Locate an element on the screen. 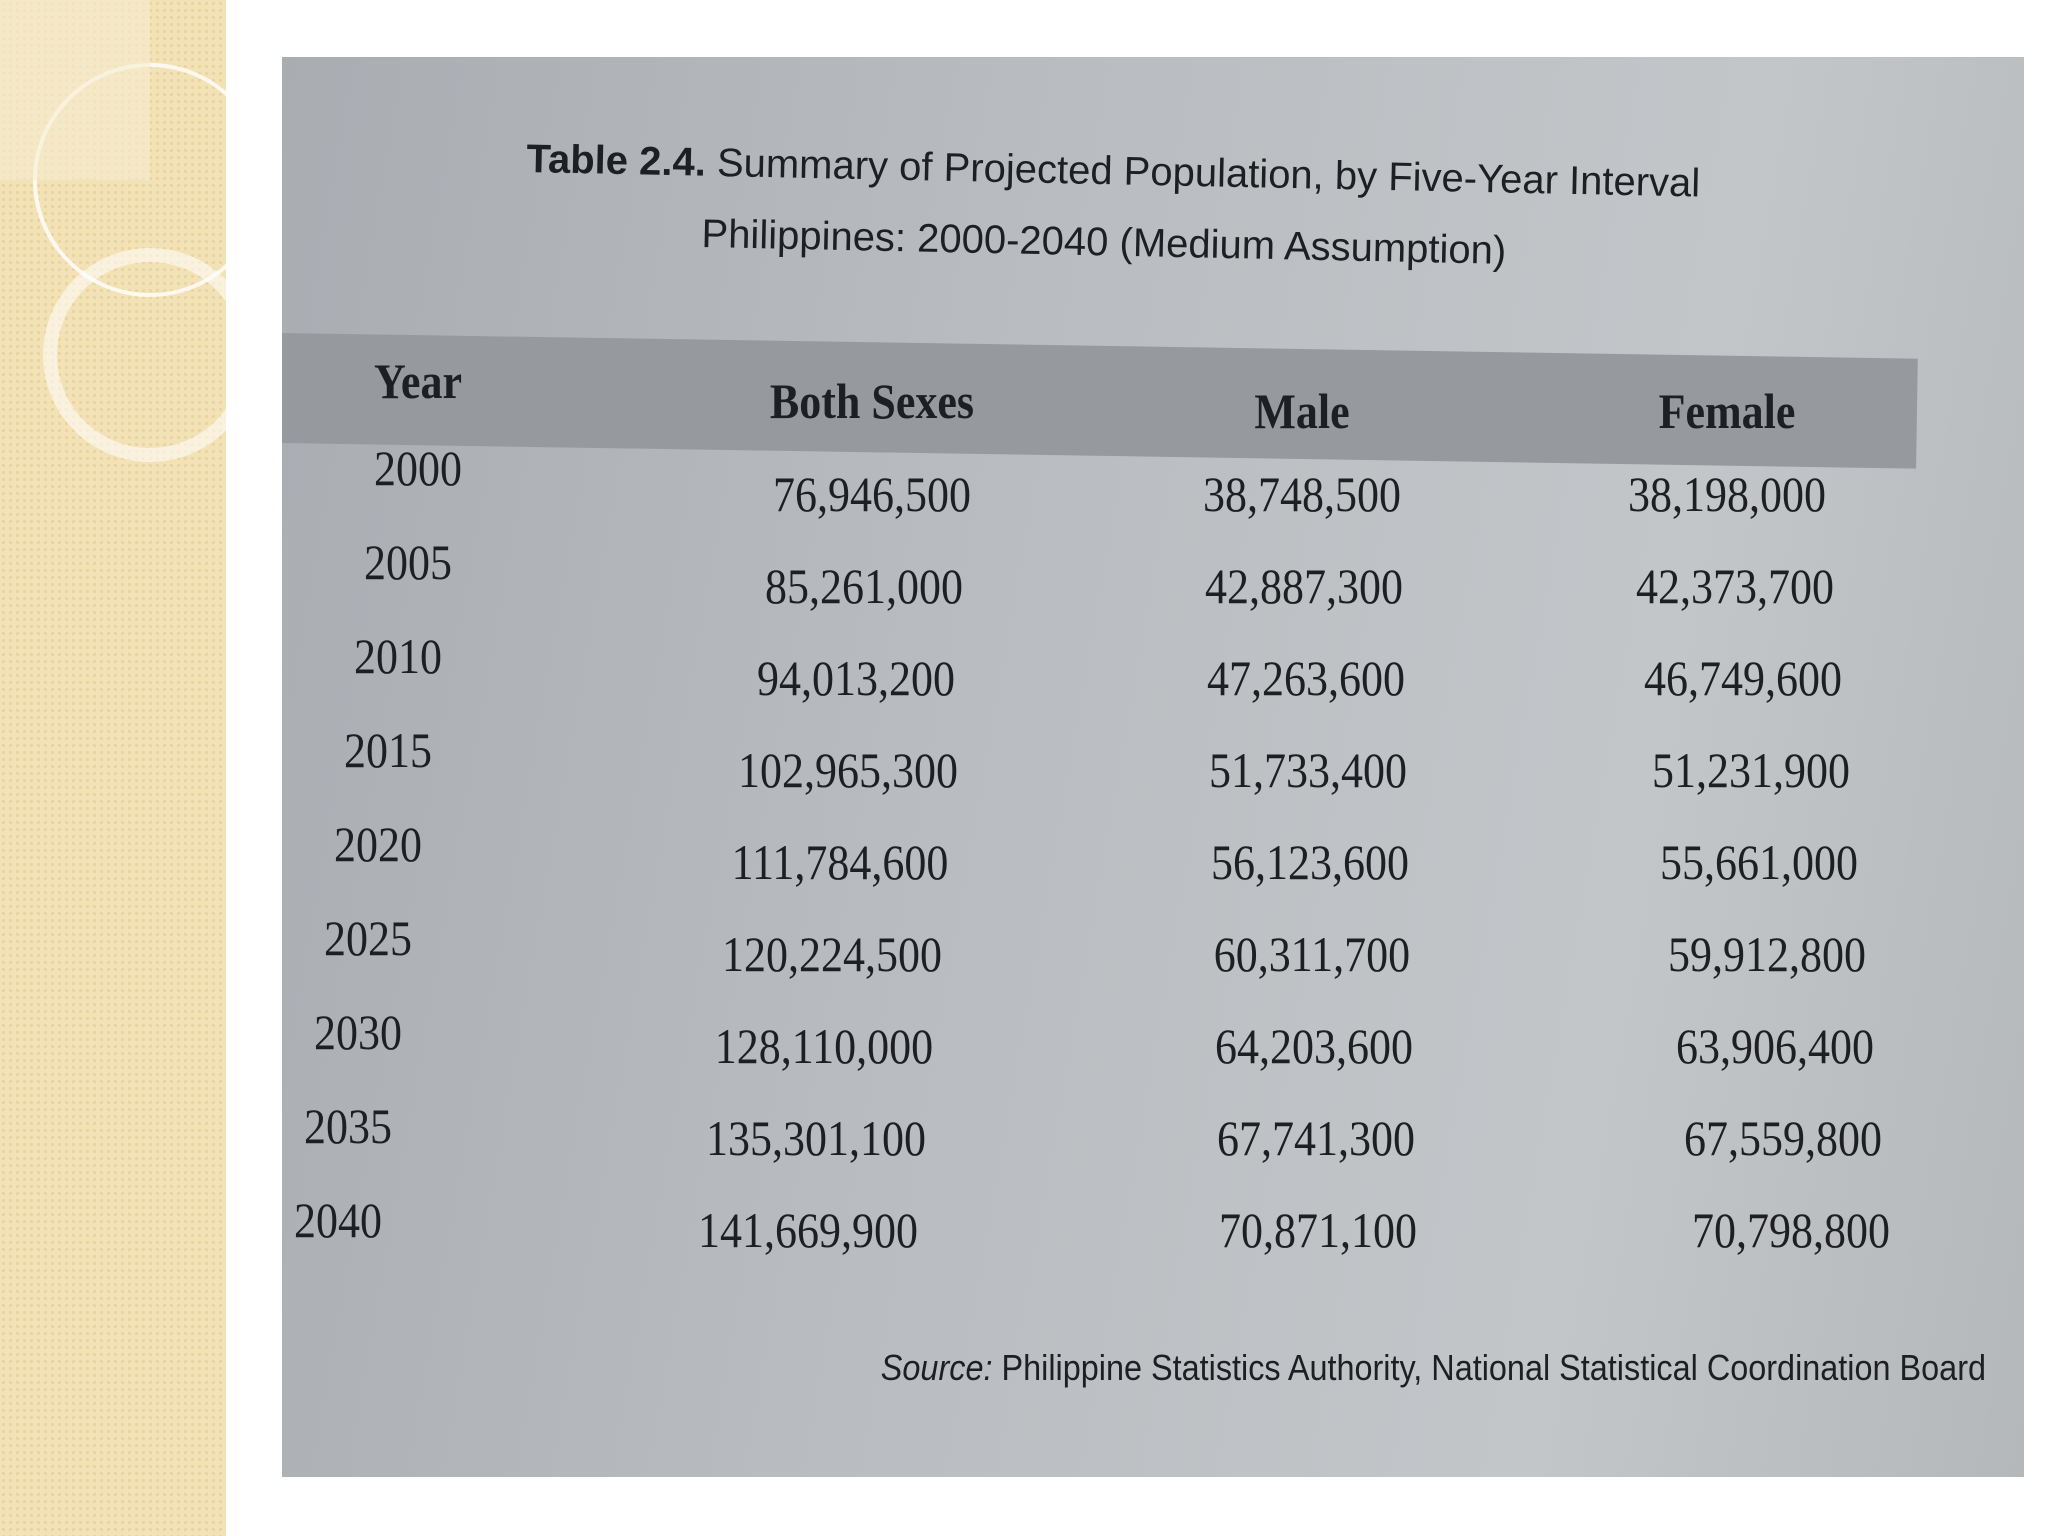  value-cell: 55,661,000 is located at coordinates (1759, 862).